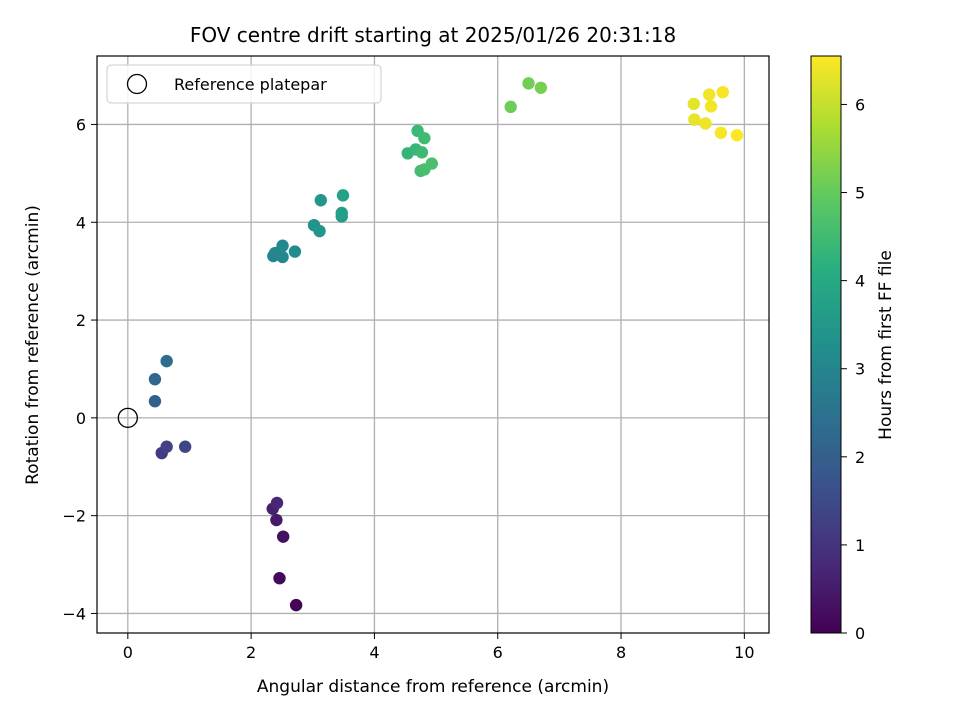 This screenshot has height=720, width=960. I want to click on colorbar-tick-label-6: 6, so click(860, 104).